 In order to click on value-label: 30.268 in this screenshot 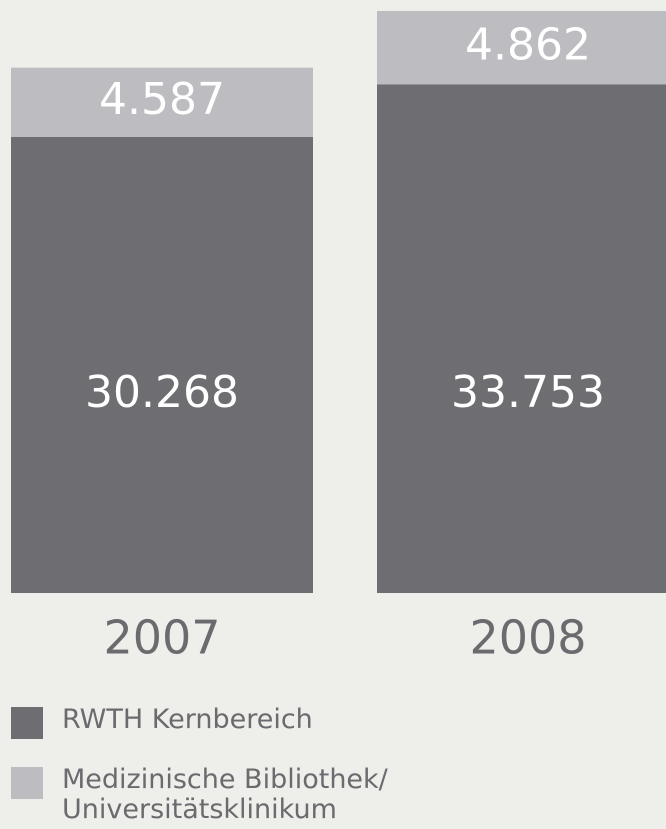, I will do `click(162, 392)`.